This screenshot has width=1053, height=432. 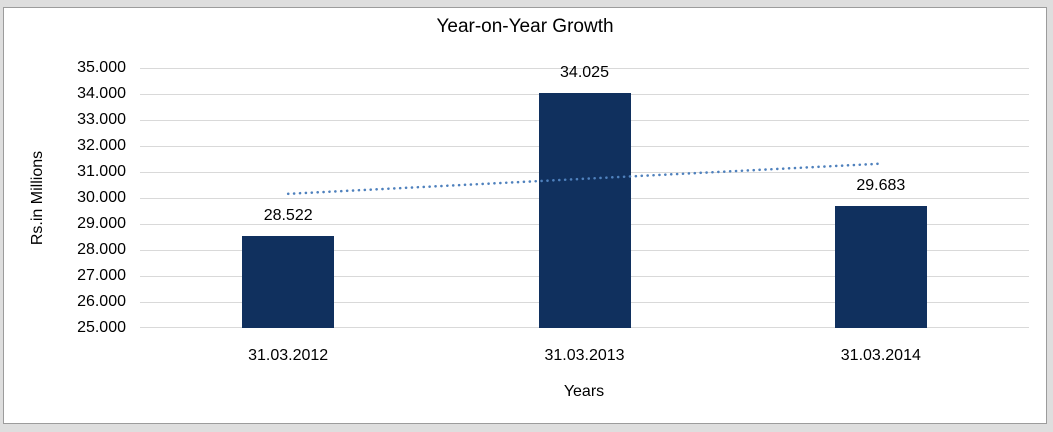 I want to click on trendline, so click(x=584, y=179).